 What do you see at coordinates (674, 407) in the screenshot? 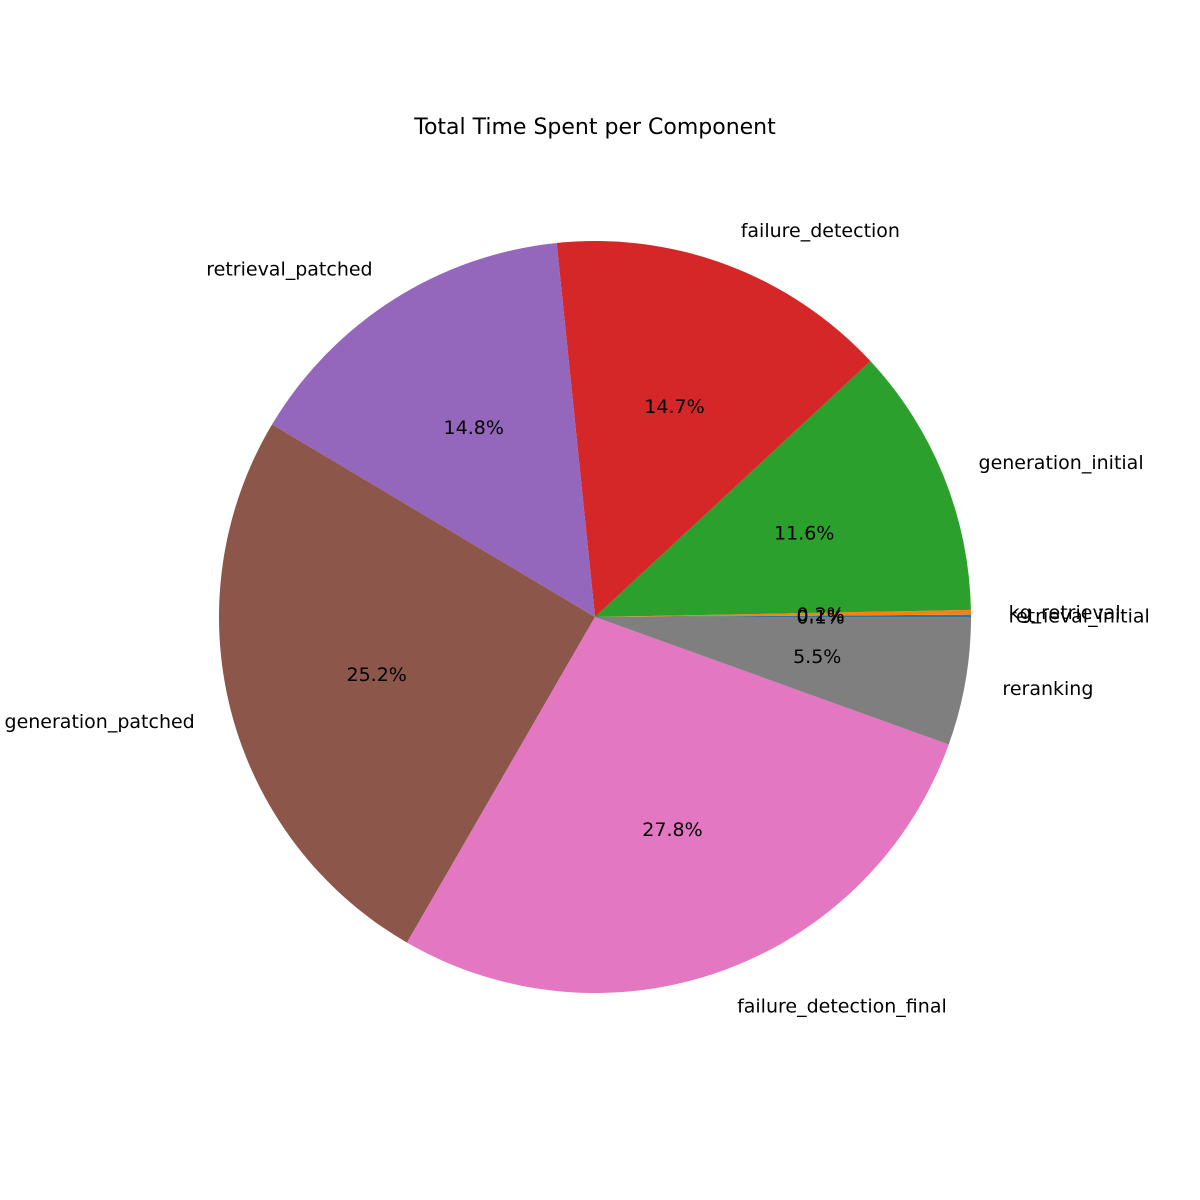
I see `slice-pct-failure-detection: 14.7%` at bounding box center [674, 407].